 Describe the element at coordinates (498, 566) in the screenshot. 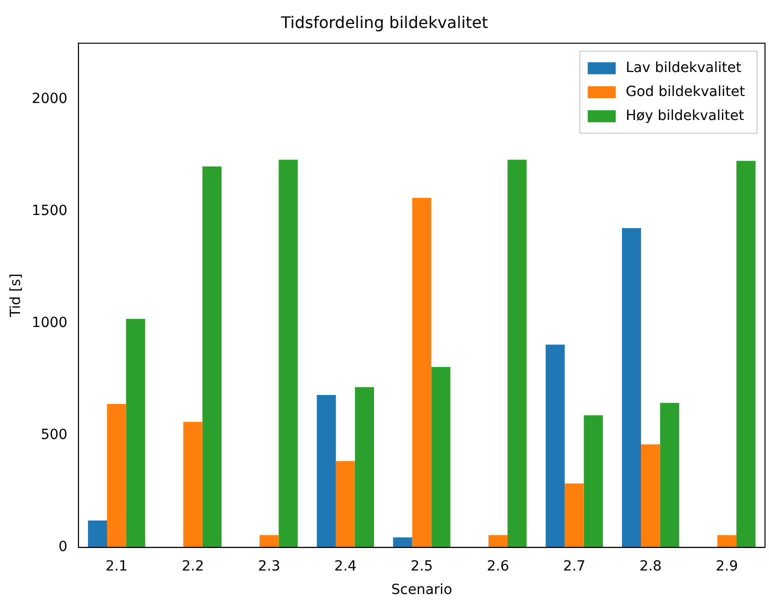

I see `x-tick-label: 2.6` at that location.